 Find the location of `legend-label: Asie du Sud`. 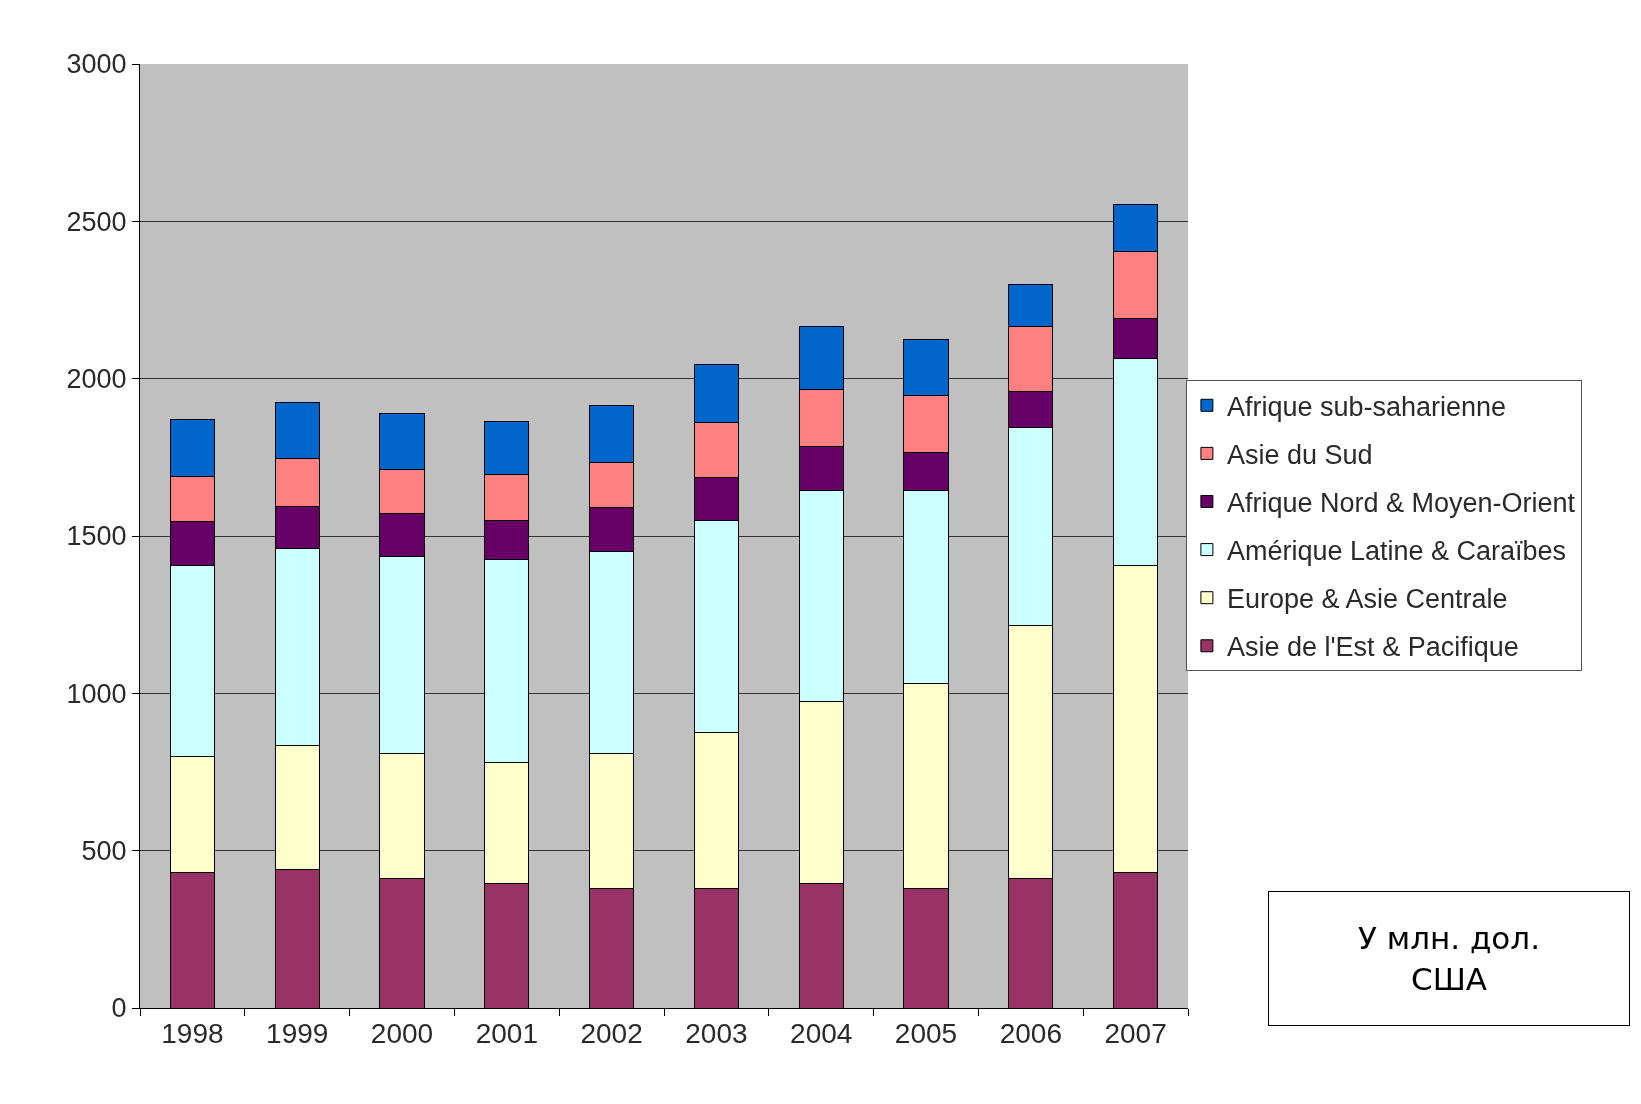

legend-label: Asie du Sud is located at coordinates (1299, 454).